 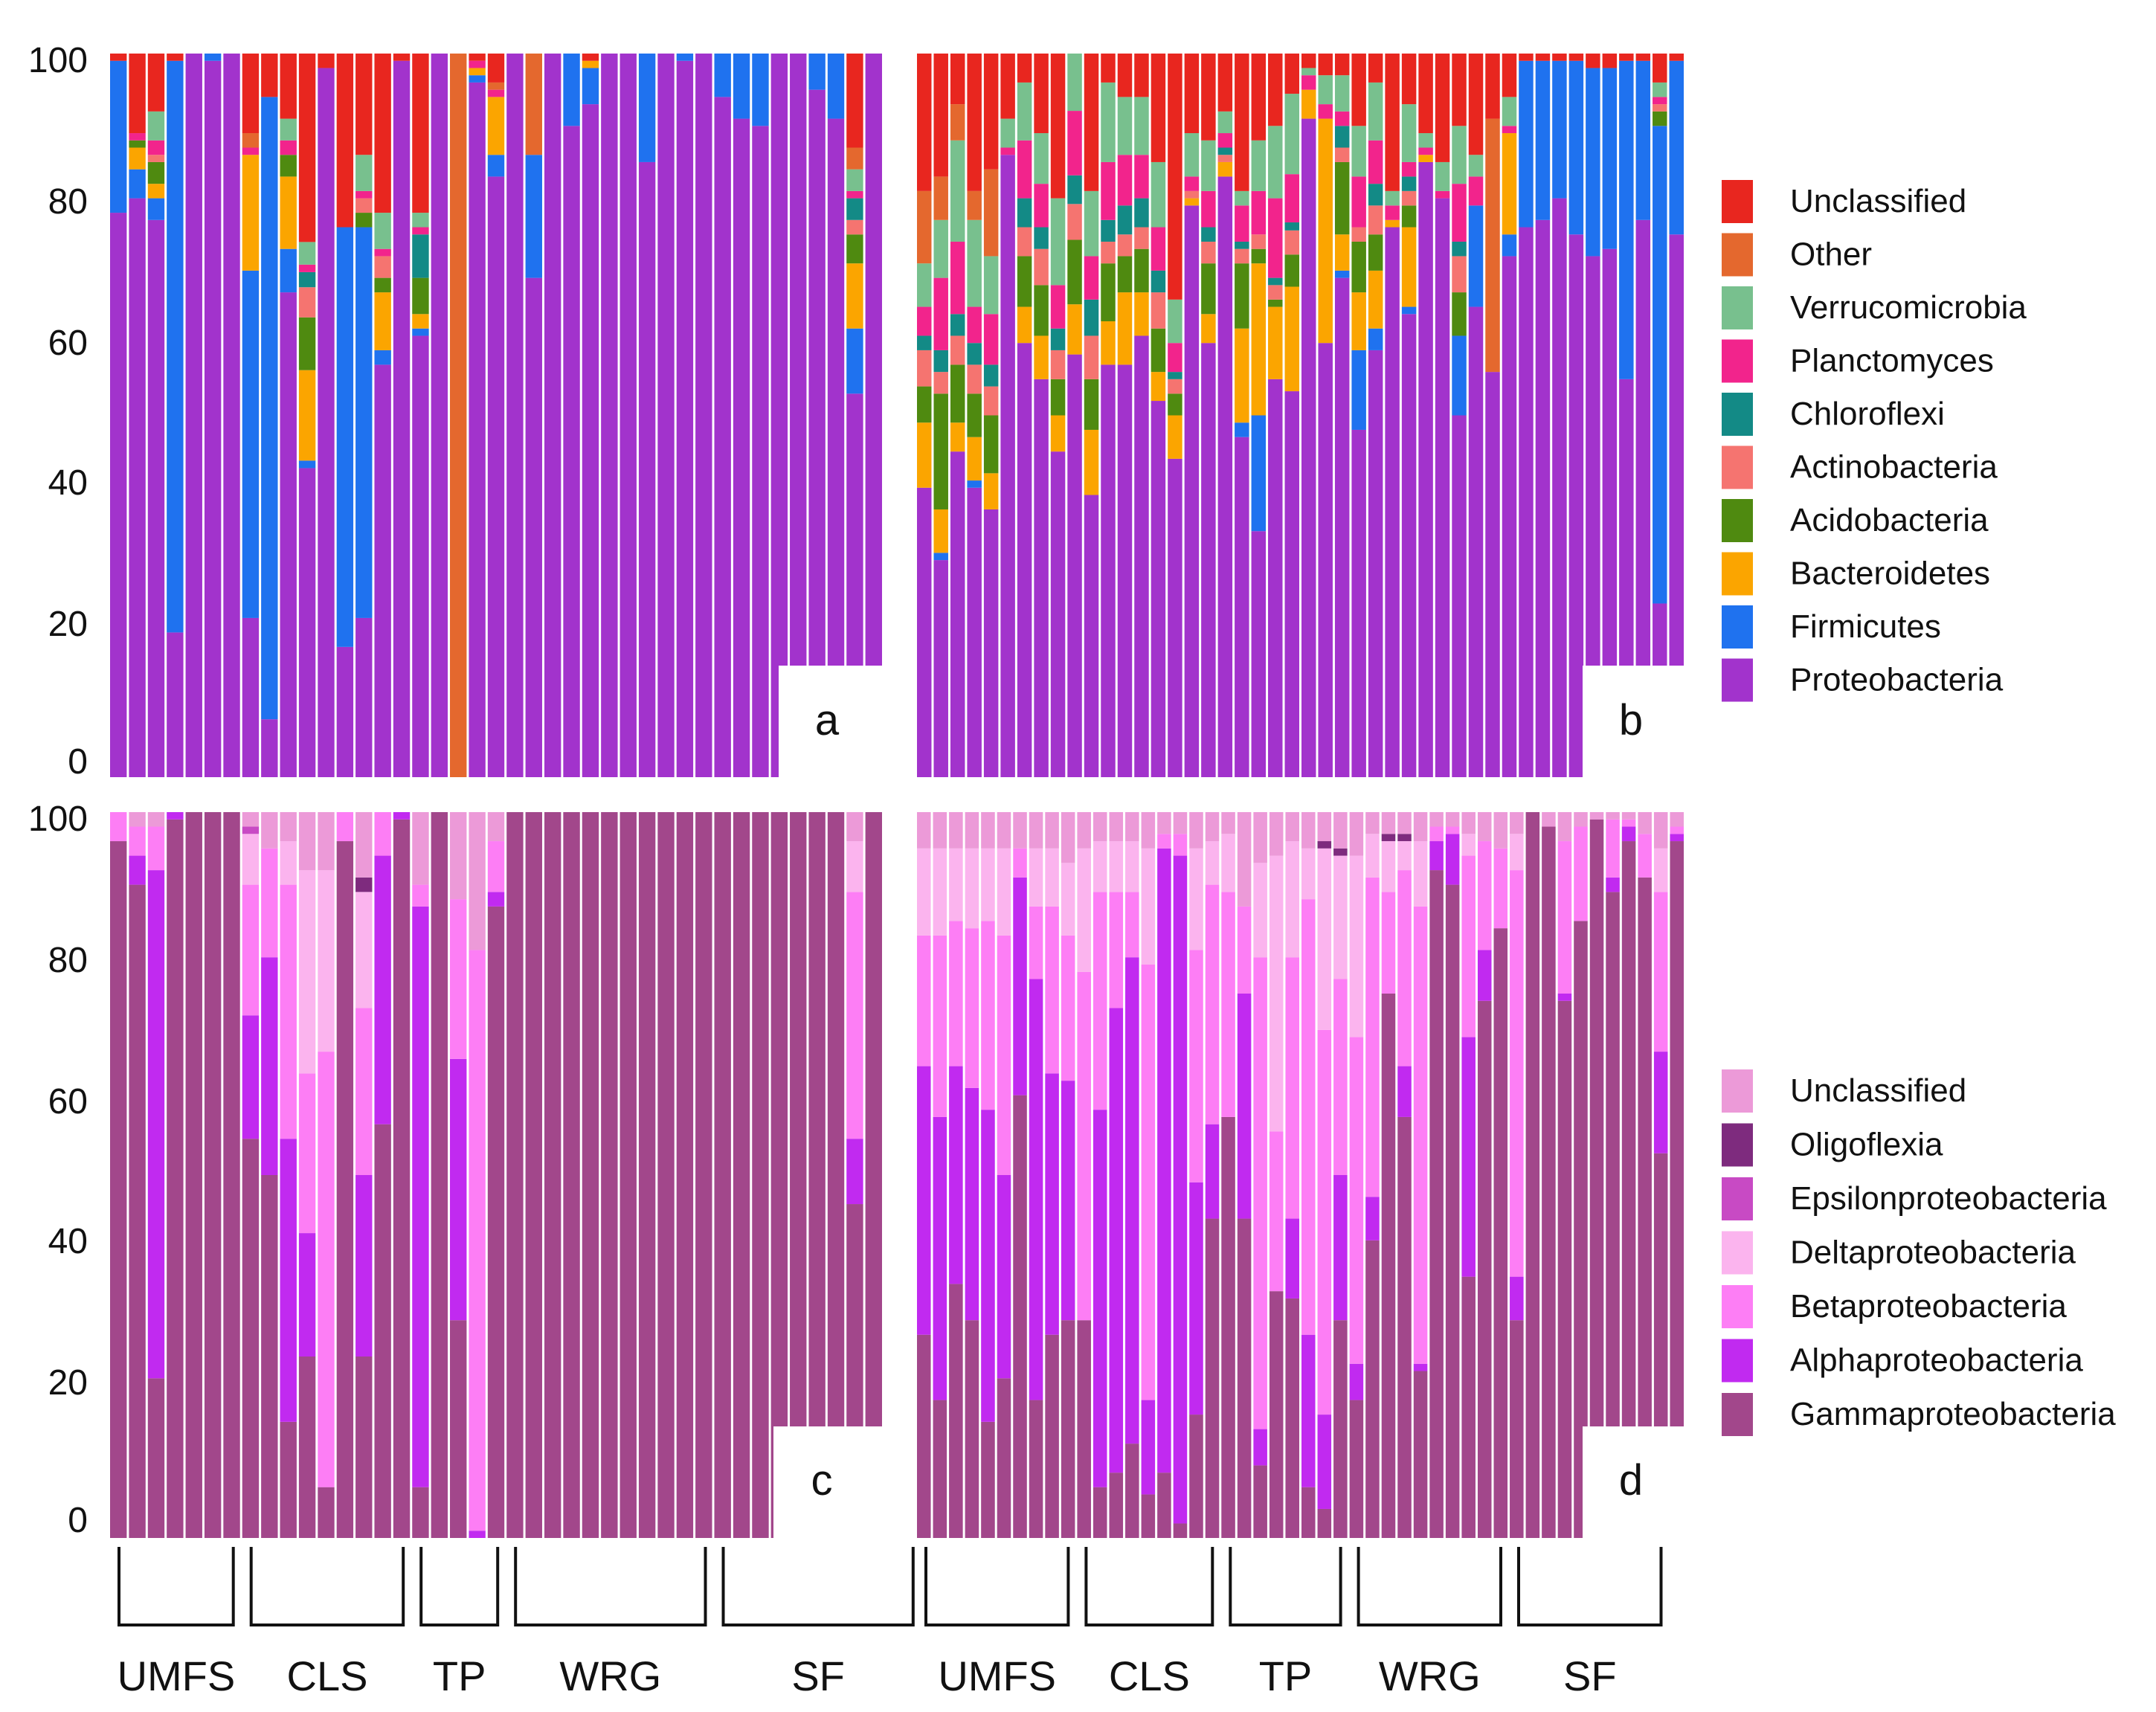 What do you see at coordinates (78, 762) in the screenshot?
I see `y-tick-label: 0` at bounding box center [78, 762].